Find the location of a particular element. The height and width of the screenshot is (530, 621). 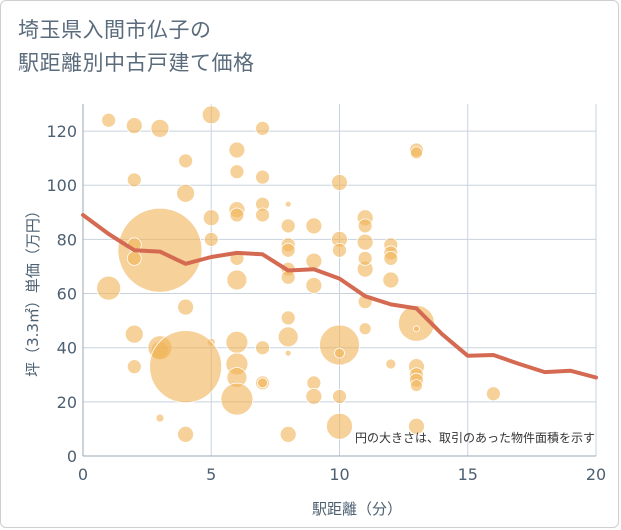

x-axis-label: 駅距離（分） is located at coordinates (357, 509).